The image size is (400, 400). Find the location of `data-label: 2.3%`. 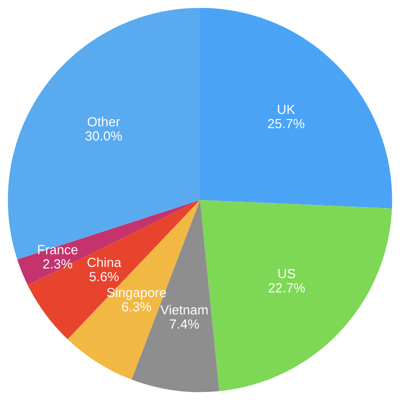

data-label: 2.3% is located at coordinates (57, 264).